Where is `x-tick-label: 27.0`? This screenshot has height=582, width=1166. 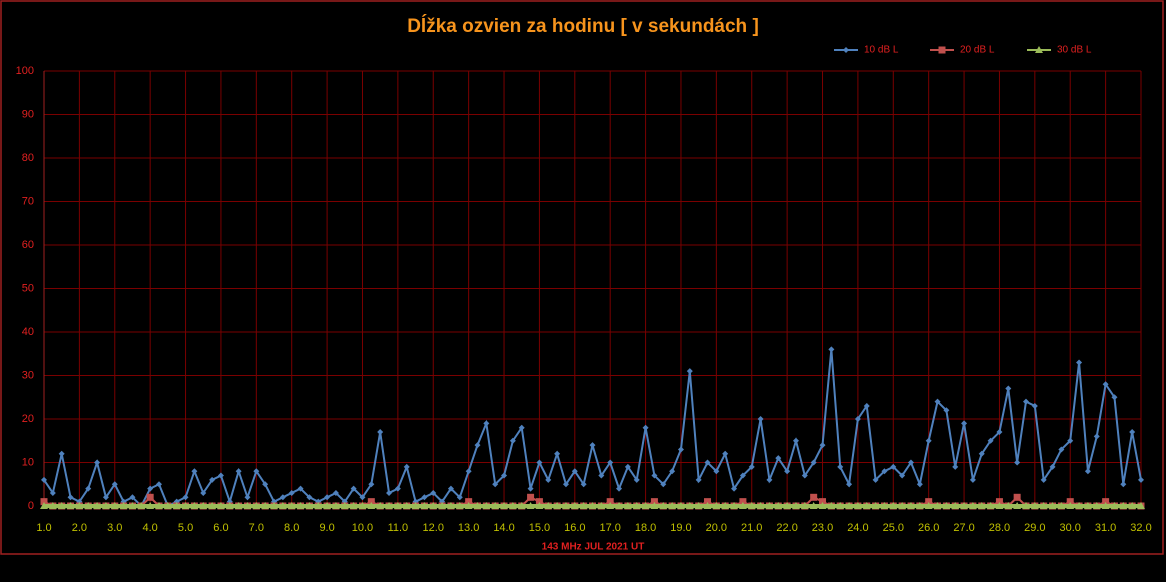
x-tick-label: 27.0 is located at coordinates (963, 528).